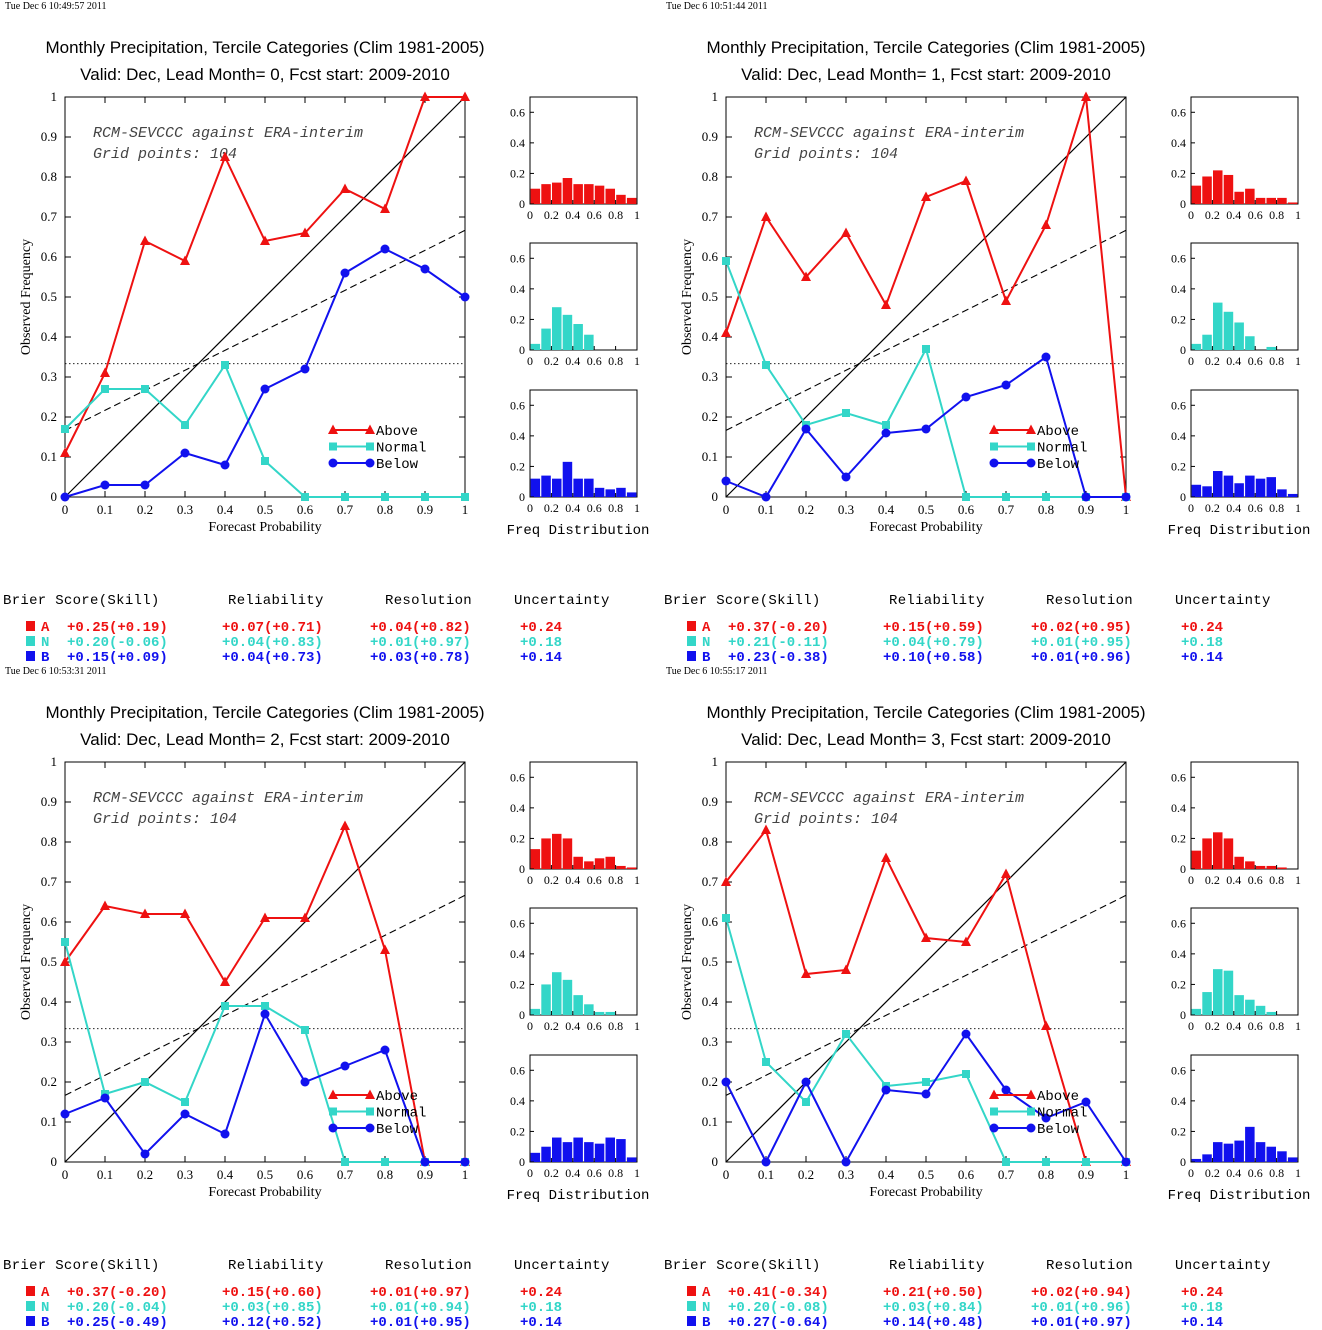 The height and width of the screenshot is (1330, 1322). What do you see at coordinates (541, 1308) in the screenshot?
I see `score-value: +0.18` at bounding box center [541, 1308].